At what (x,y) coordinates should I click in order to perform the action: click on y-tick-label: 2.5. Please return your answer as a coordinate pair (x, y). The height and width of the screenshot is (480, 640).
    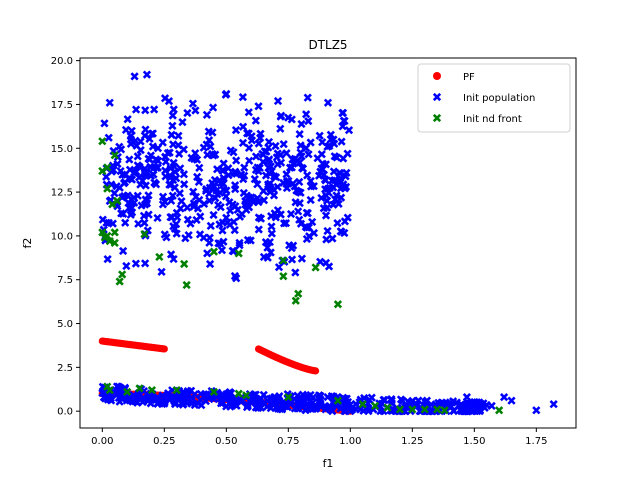
    Looking at the image, I should click on (65, 368).